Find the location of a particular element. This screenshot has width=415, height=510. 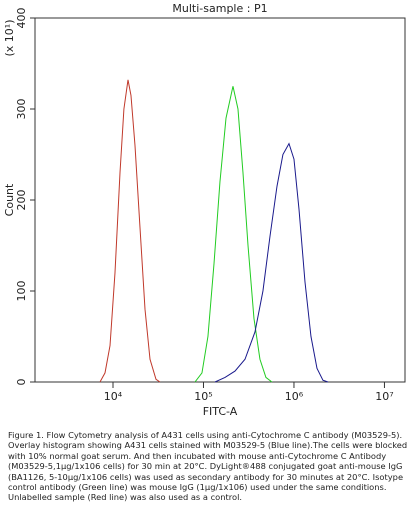

y-axis-title: Count is located at coordinates (9, 199).